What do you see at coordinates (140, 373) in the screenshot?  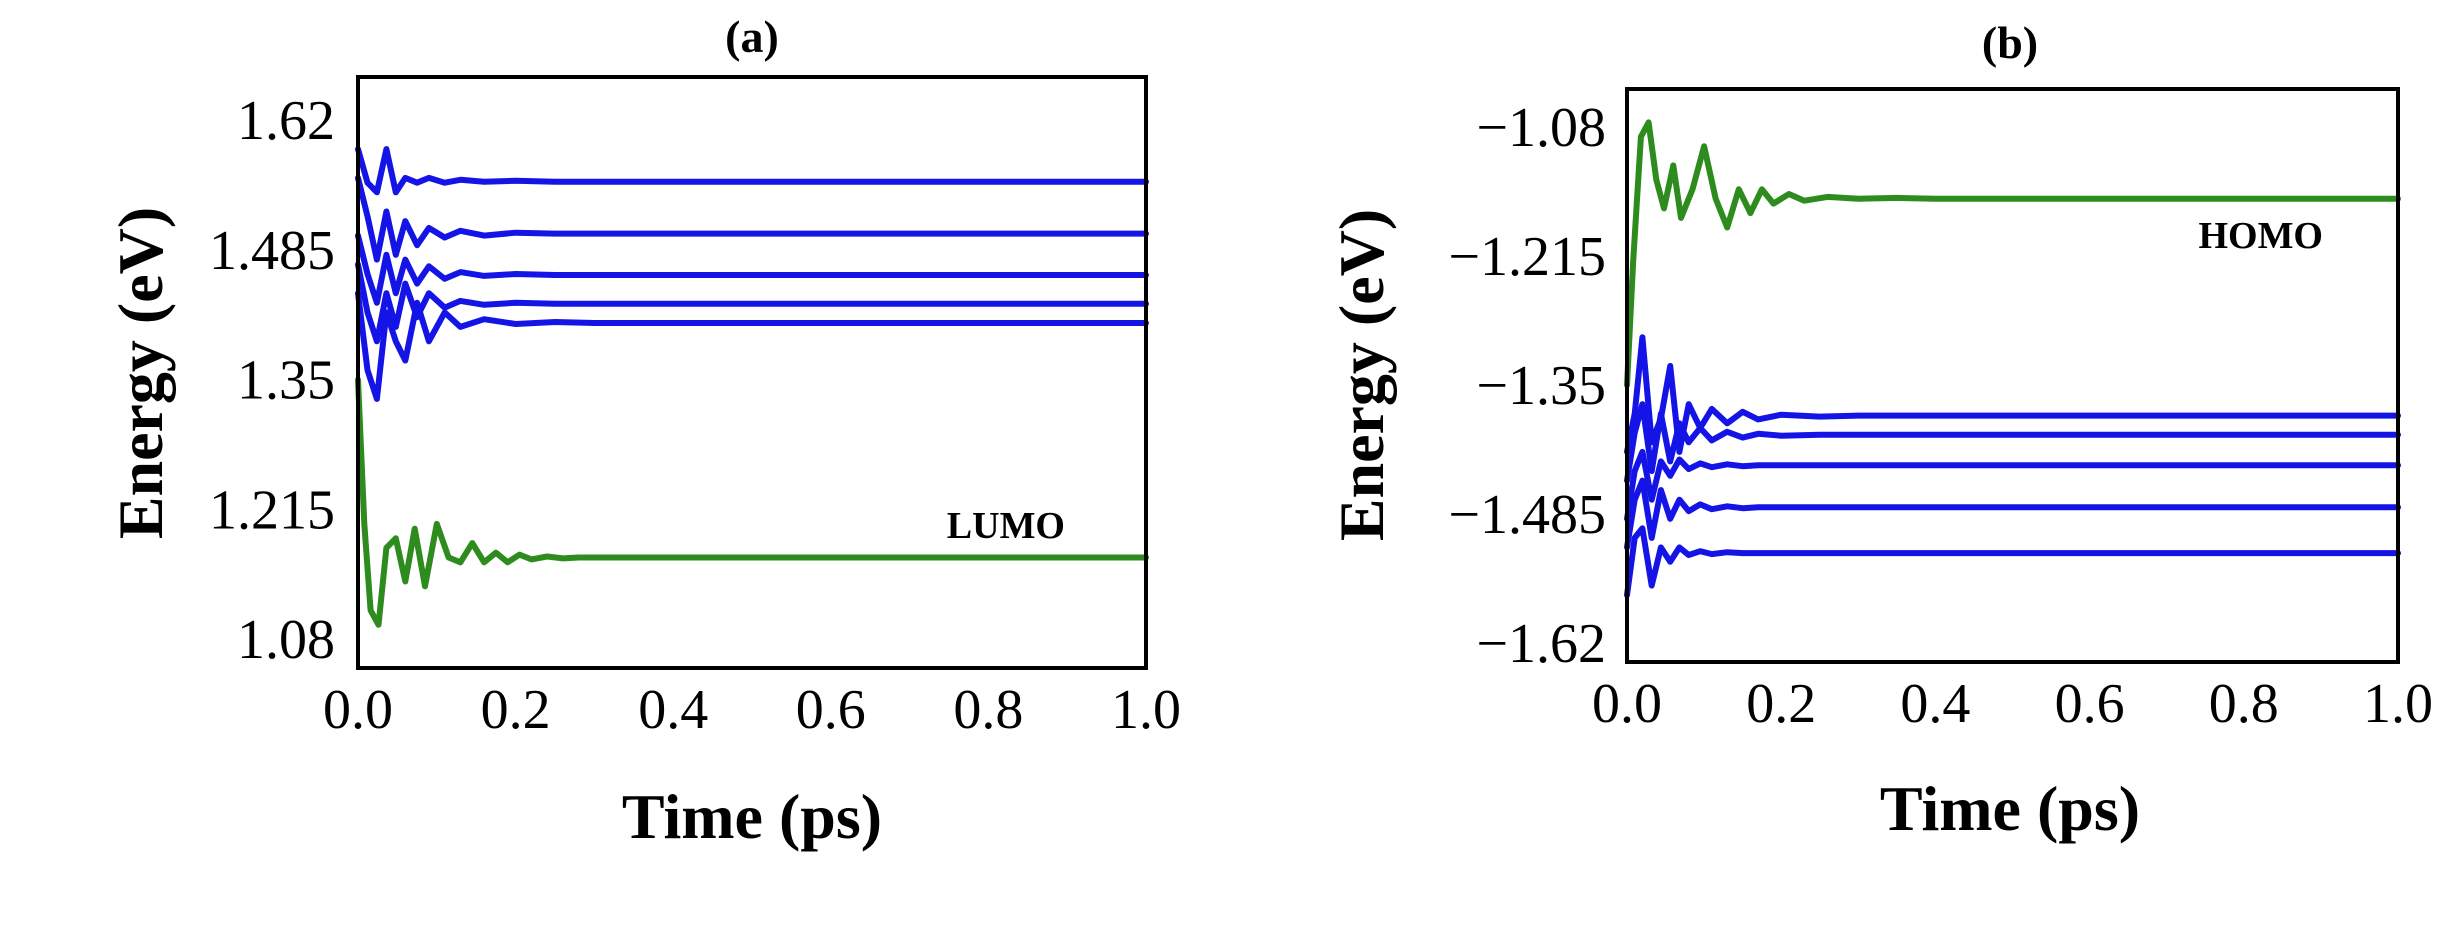 I see `panel-a-y-axis-label: Energy (eV)` at bounding box center [140, 373].